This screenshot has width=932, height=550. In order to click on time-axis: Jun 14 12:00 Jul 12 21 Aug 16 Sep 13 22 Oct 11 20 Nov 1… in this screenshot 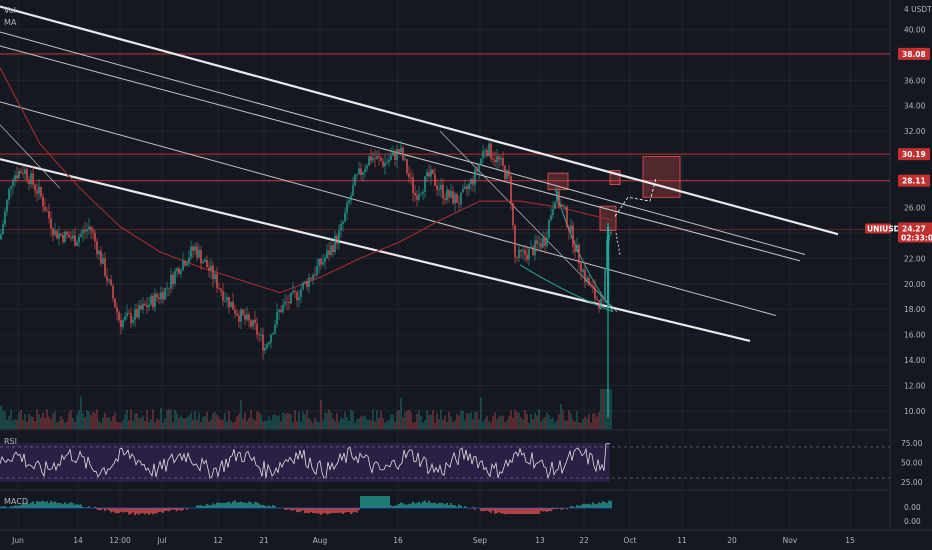, I will do `click(433, 540)`.